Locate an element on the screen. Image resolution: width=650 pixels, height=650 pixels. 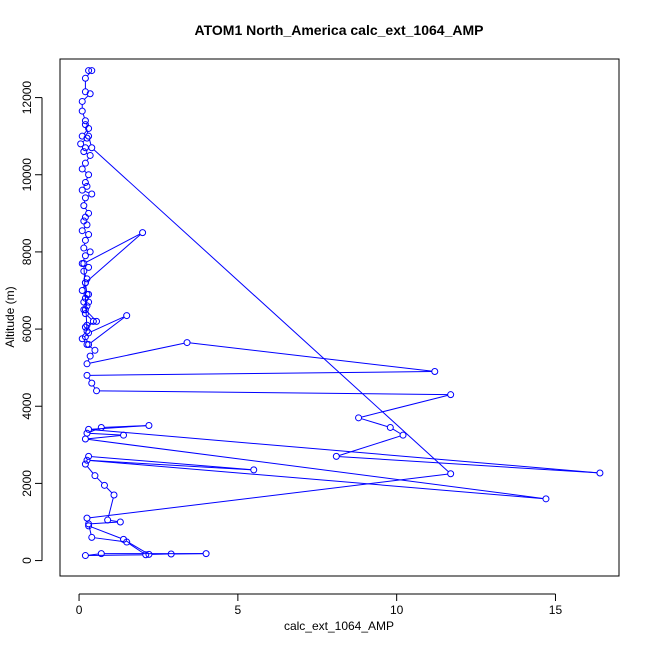
y-tick-label: 0 is located at coordinates (27, 560).